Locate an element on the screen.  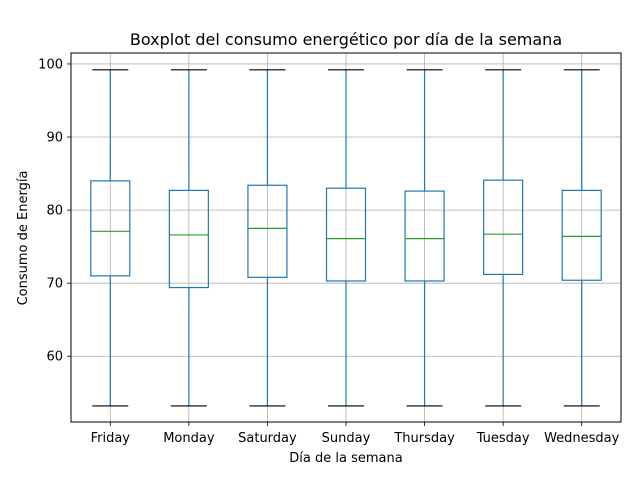
box-saturday is located at coordinates (267, 238).